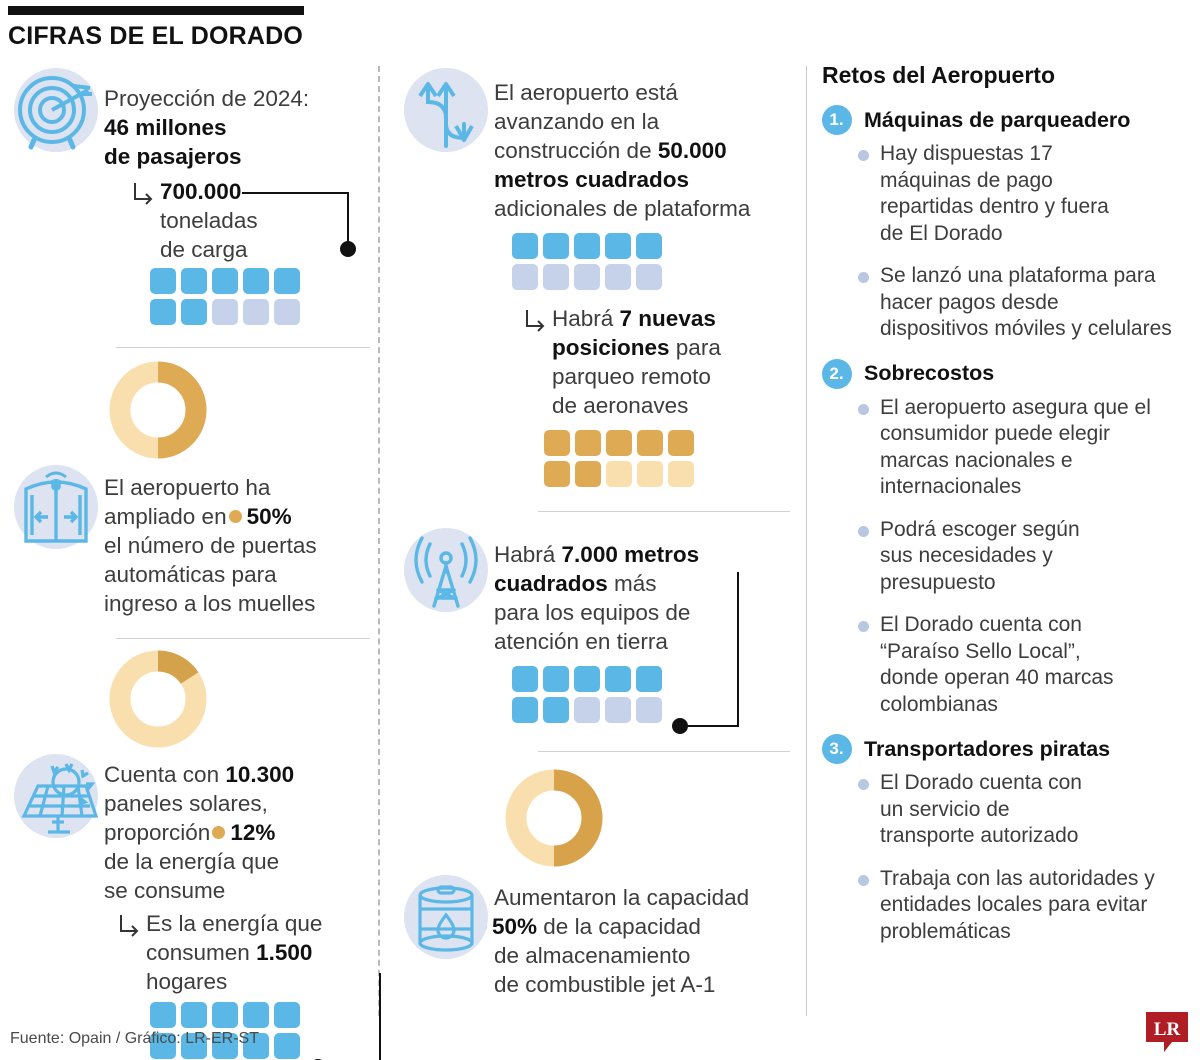 This screenshot has height=1060, width=1200. I want to click on plataforma-line-3: construcción de, so click(576, 150).